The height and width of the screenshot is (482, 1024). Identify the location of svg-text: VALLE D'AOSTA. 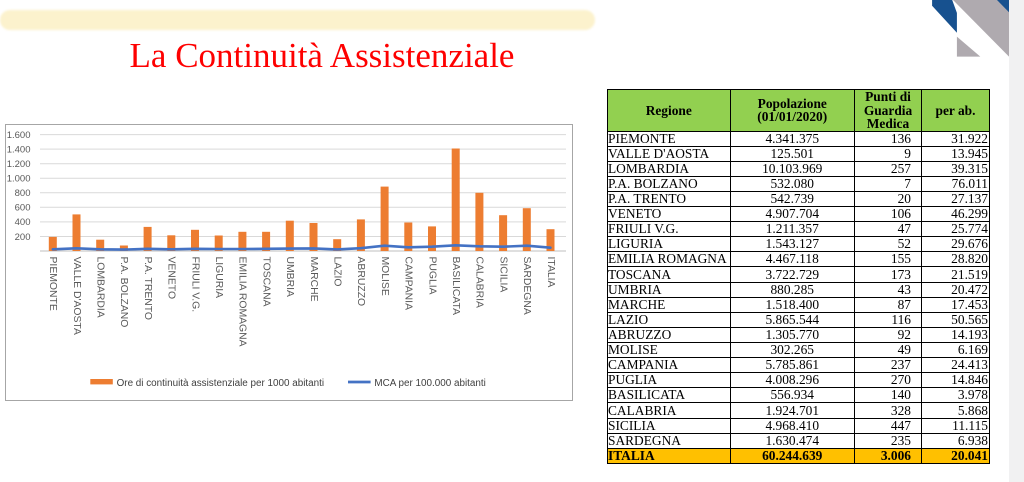
(76, 296).